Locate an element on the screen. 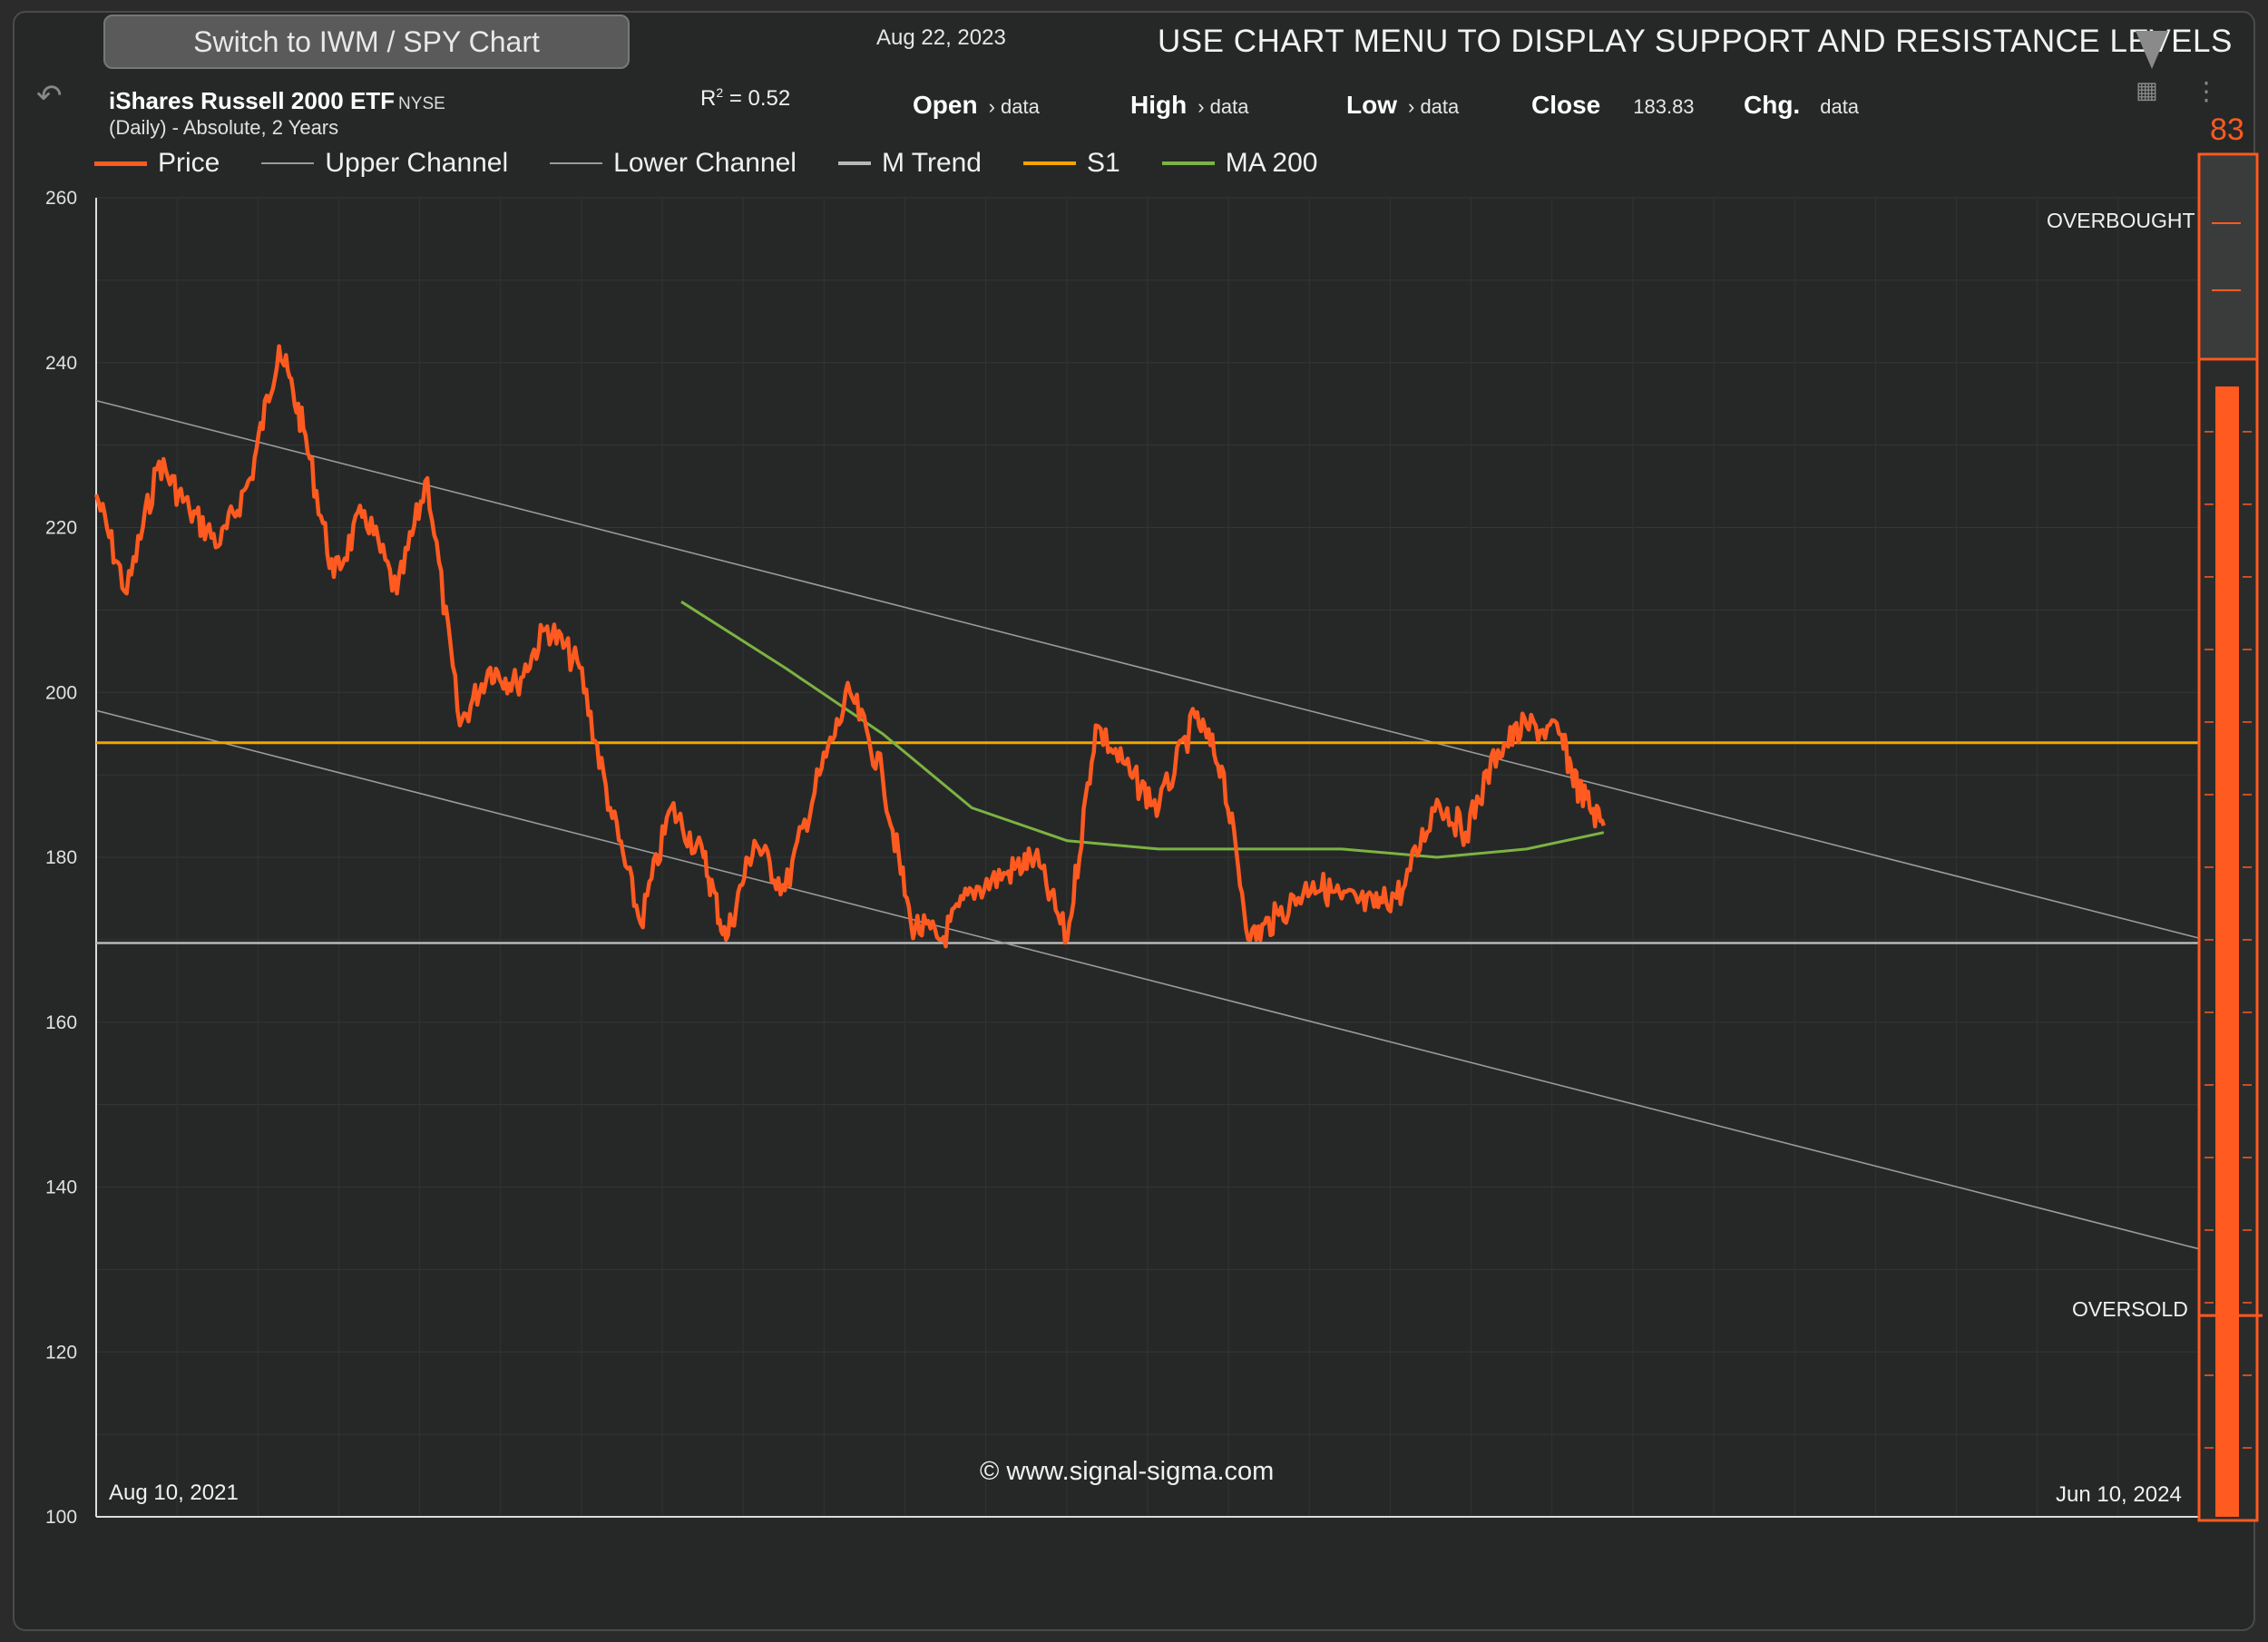 This screenshot has height=1642, width=2268. y-tick-label: 140 is located at coordinates (61, 1188).